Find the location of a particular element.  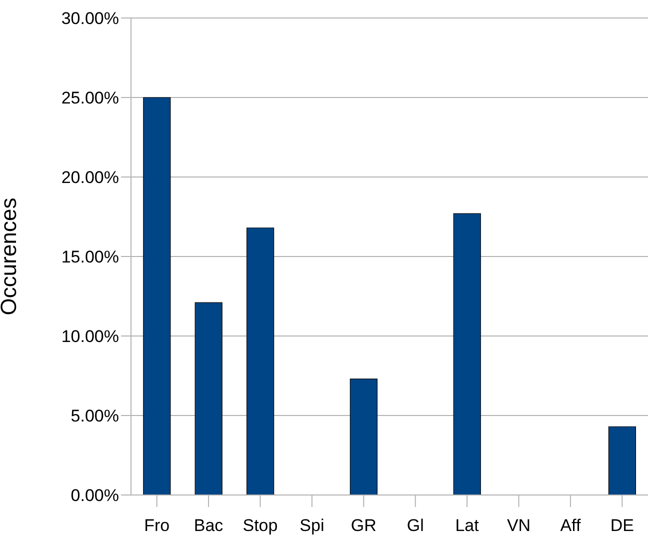

x-tick-label: VN is located at coordinates (518, 526).